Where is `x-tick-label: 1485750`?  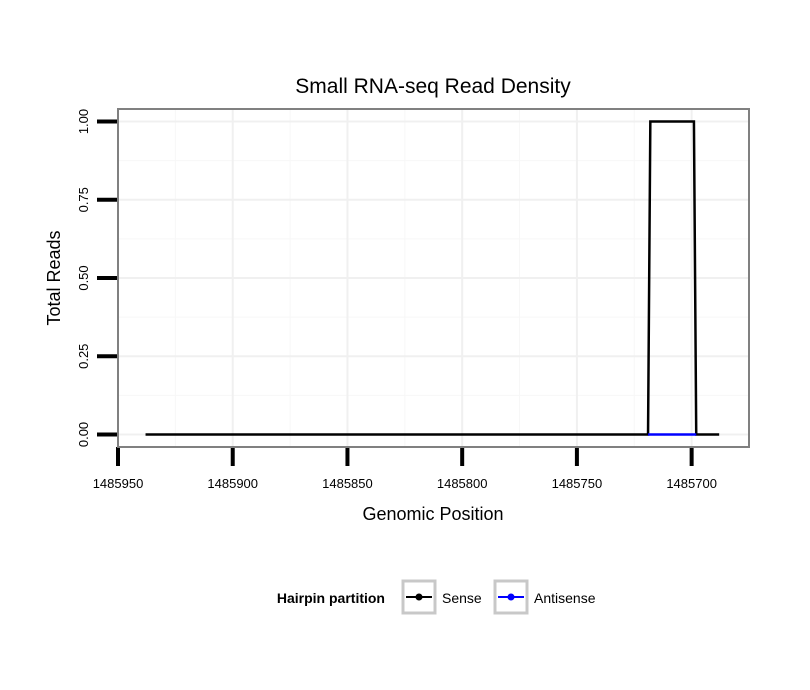
x-tick-label: 1485750 is located at coordinates (577, 483).